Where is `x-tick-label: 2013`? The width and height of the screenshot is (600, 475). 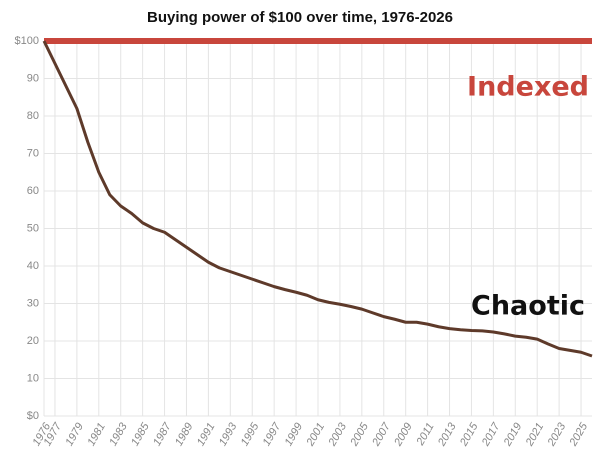
x-tick-label: 2013 is located at coordinates (448, 434).